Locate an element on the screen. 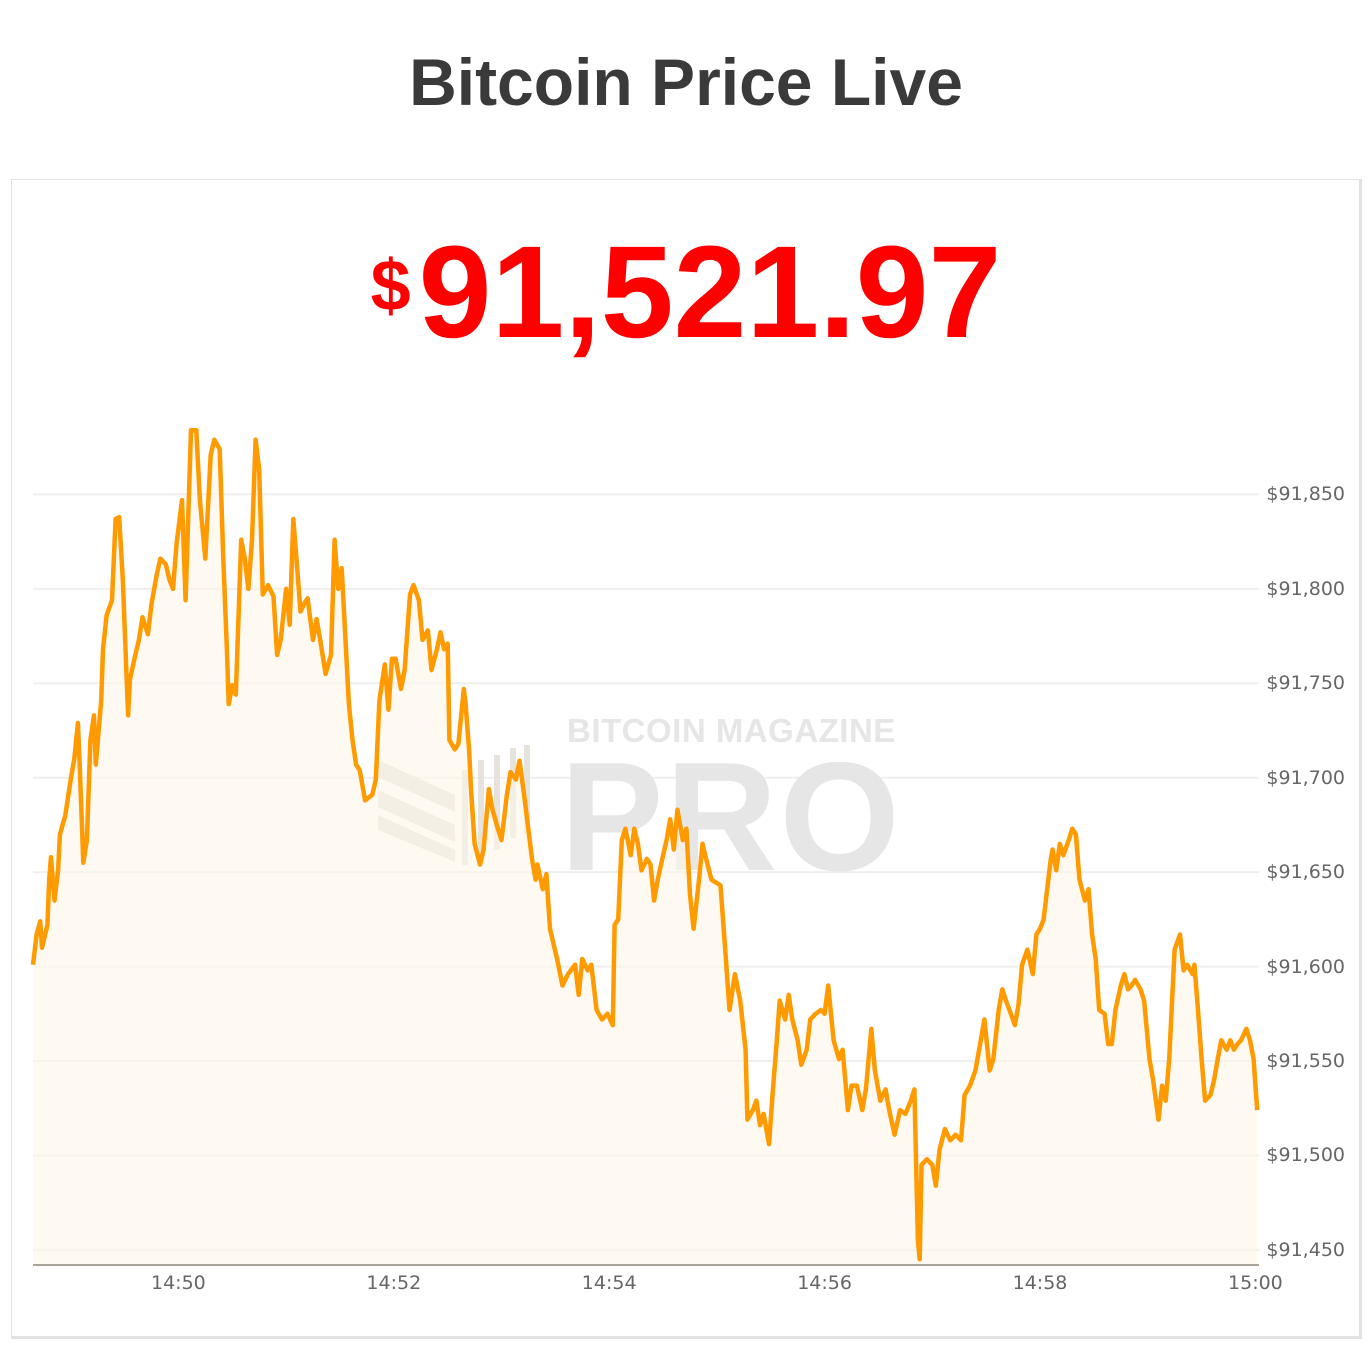  x-tick-label: 14:52 is located at coordinates (394, 1283).